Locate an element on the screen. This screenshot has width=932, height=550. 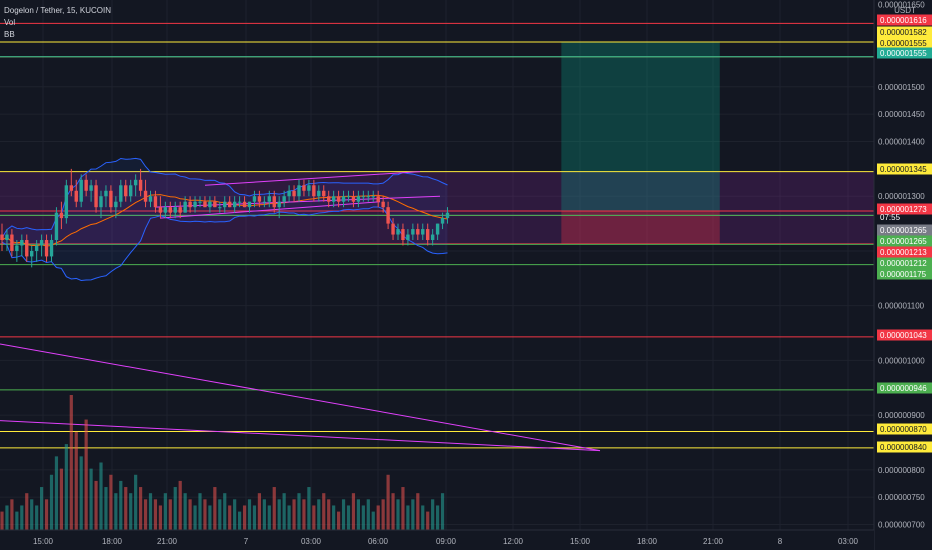
indicator-vol-label: Vol is located at coordinates (10, 22).